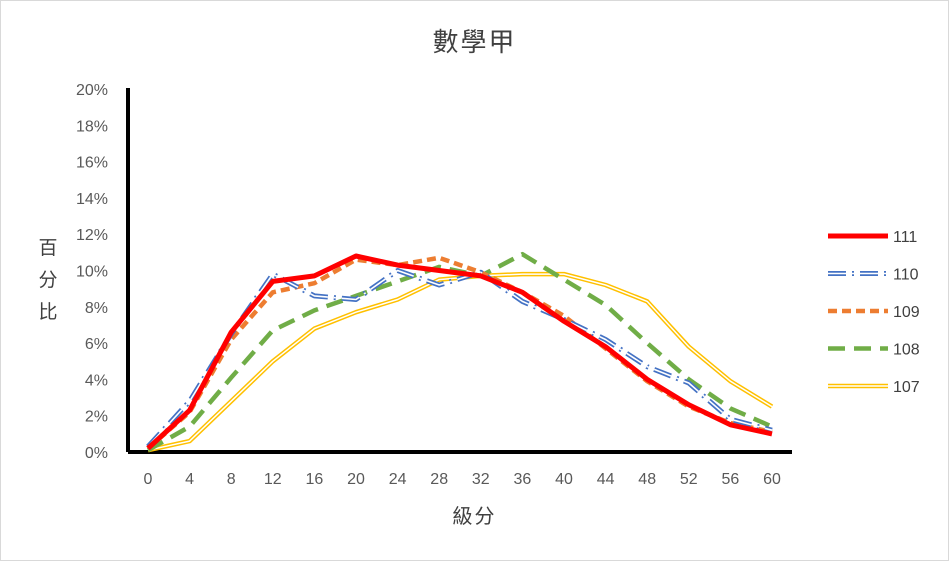 The height and width of the screenshot is (561, 949). What do you see at coordinates (905, 237) in the screenshot?
I see `legend-label: 111` at bounding box center [905, 237].